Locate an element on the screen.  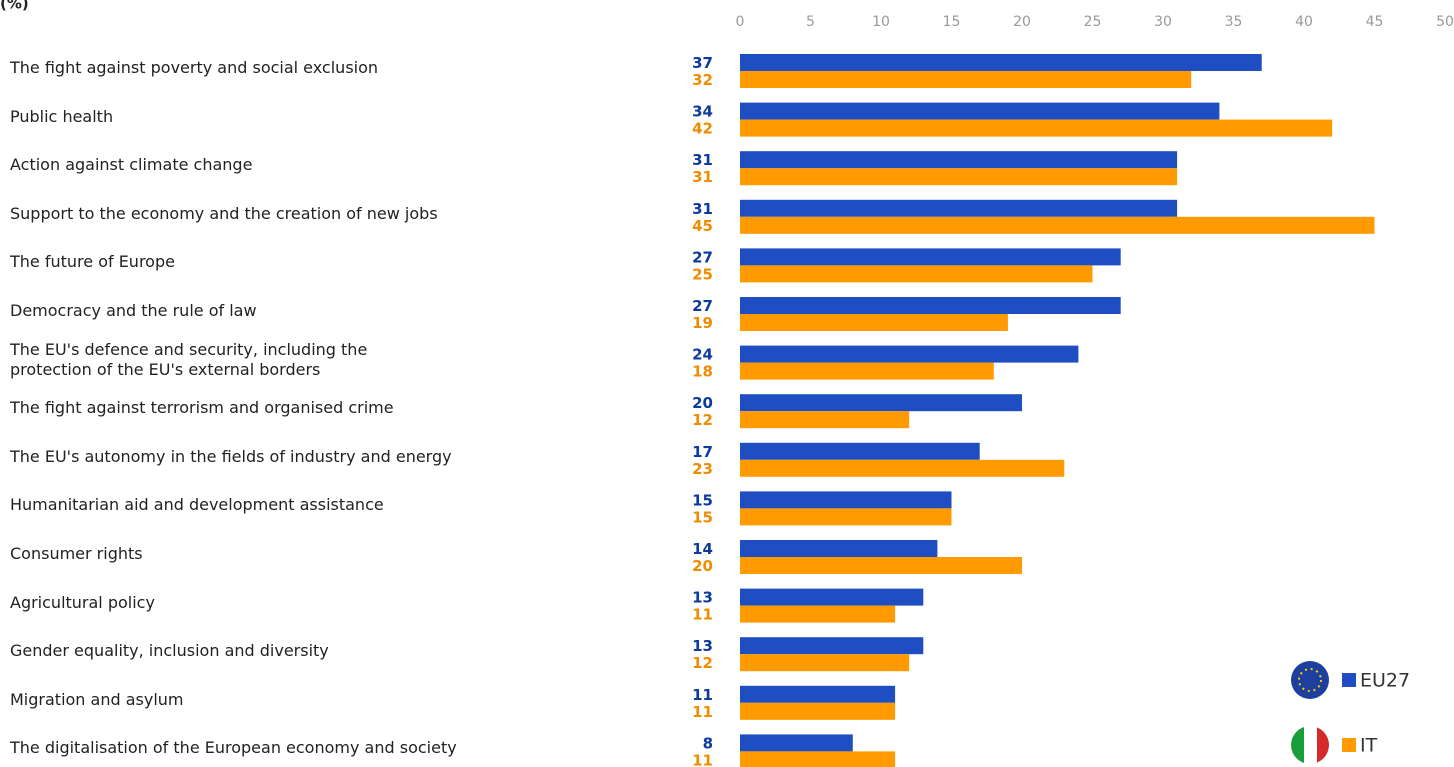
value-label: 18 is located at coordinates (702, 372).